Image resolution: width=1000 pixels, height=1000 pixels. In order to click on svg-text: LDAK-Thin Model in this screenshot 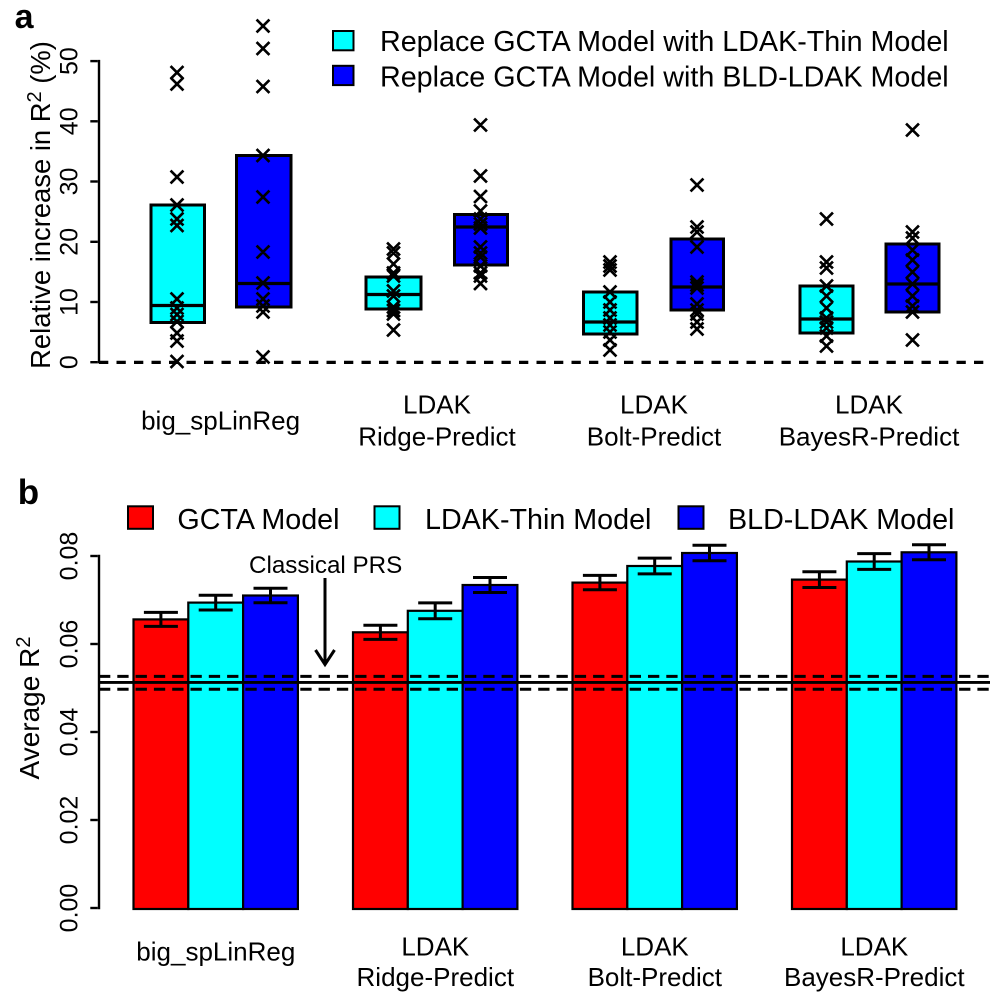, I will do `click(538, 520)`.